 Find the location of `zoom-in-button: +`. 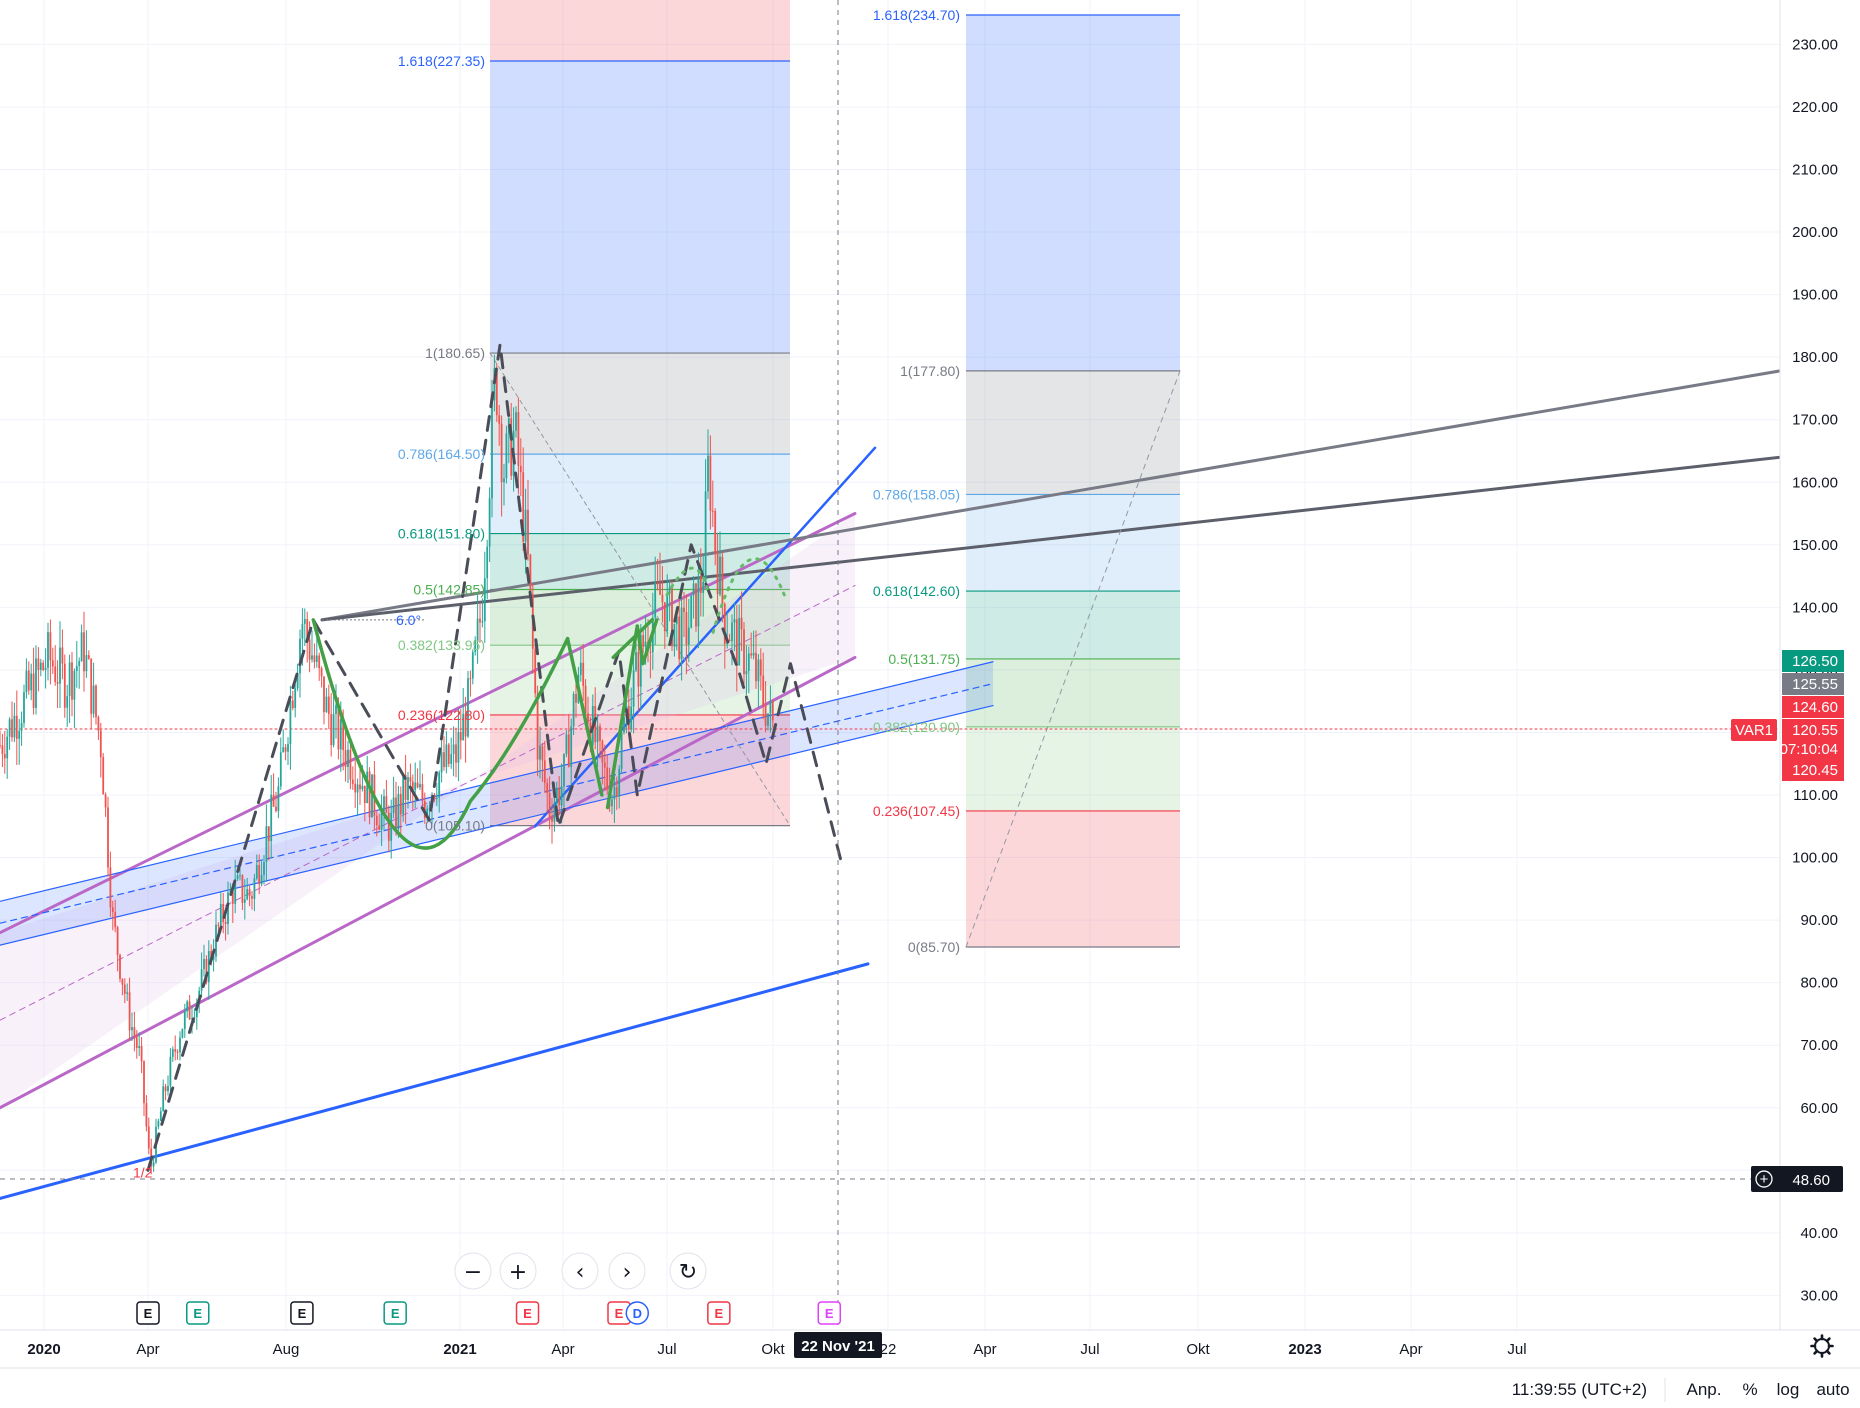

zoom-in-button: + is located at coordinates (518, 1271).